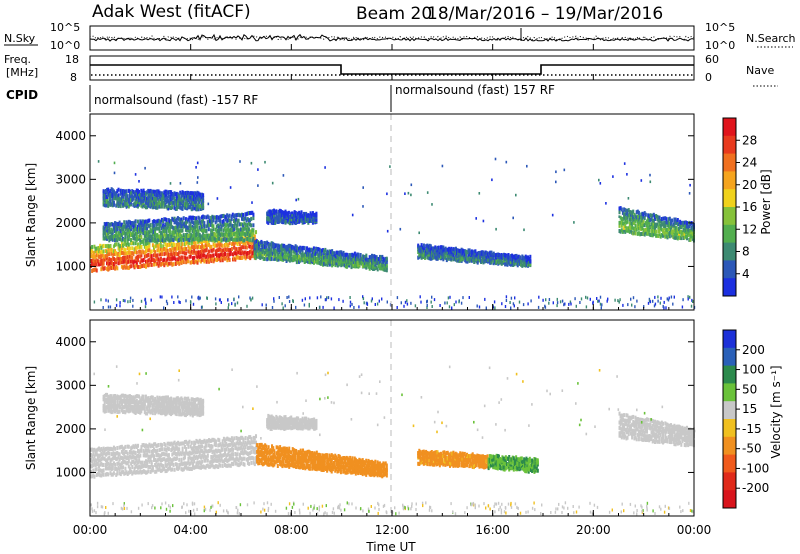 This screenshot has height=554, width=800. What do you see at coordinates (720, 45) in the screenshot?
I see `nsearch-tick-bottom: 10^0` at bounding box center [720, 45].